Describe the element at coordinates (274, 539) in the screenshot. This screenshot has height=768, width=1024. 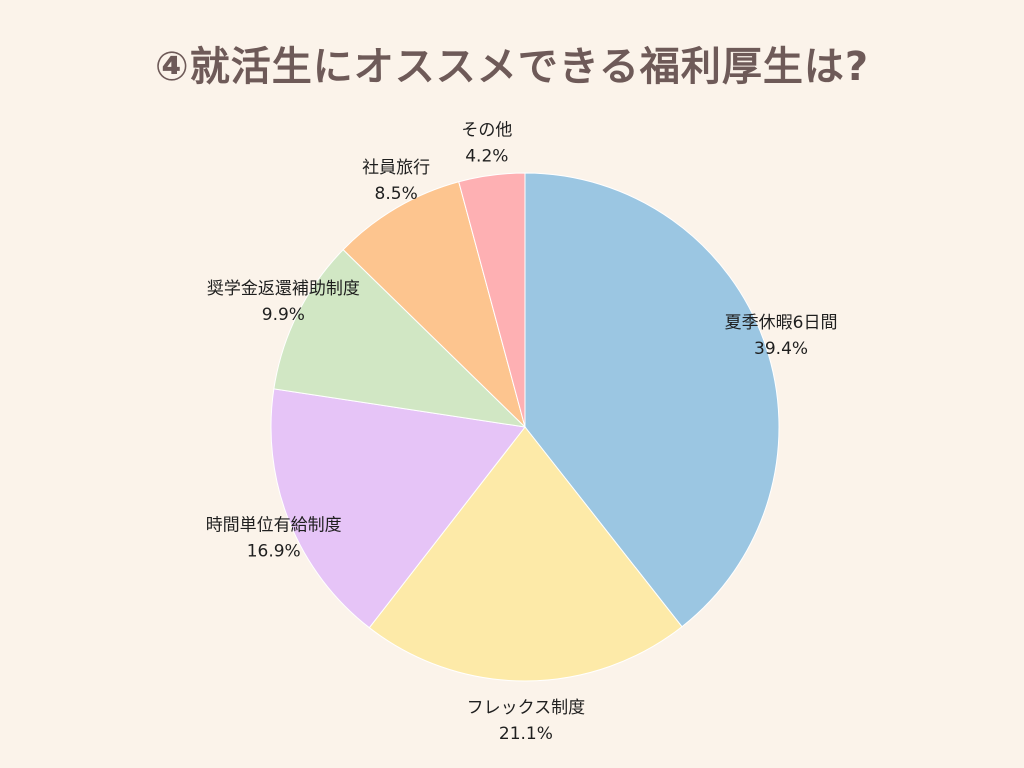
I see `slice-label-2: 時間単位有給制度 16.9%` at that location.